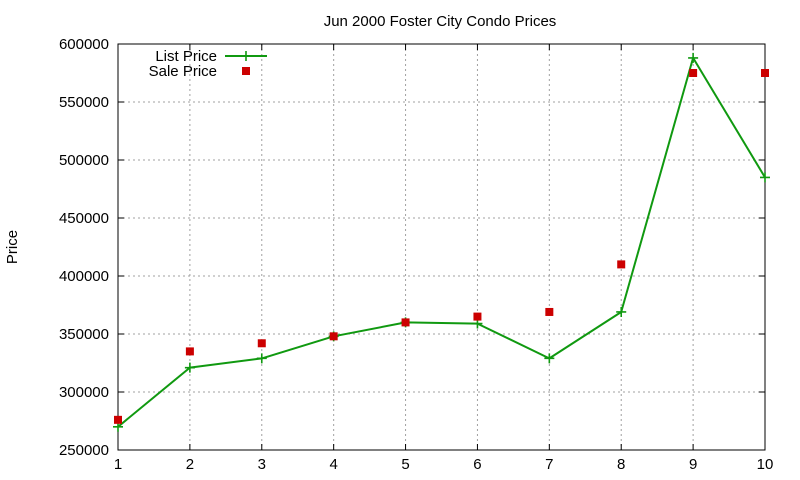 Image resolution: width=800 pixels, height=480 pixels. What do you see at coordinates (440, 21) in the screenshot?
I see `chart-title: Jun 2000 Foster City Condo Prices` at bounding box center [440, 21].